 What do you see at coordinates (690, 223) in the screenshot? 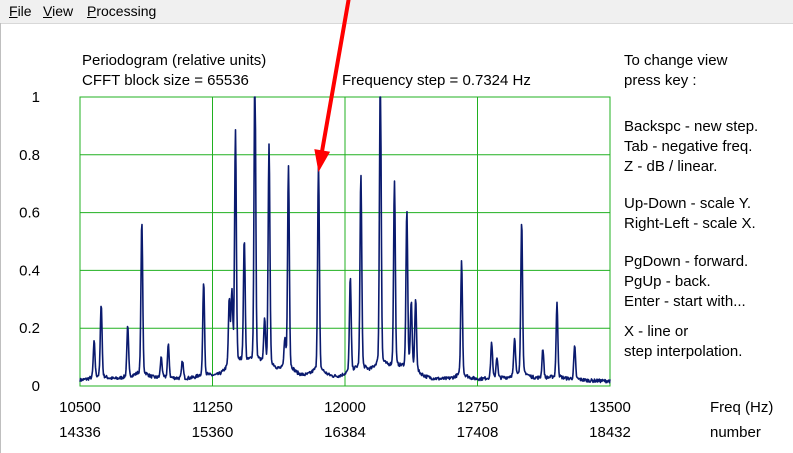
I see `help-line: Right-Left - scale X.` at bounding box center [690, 223].